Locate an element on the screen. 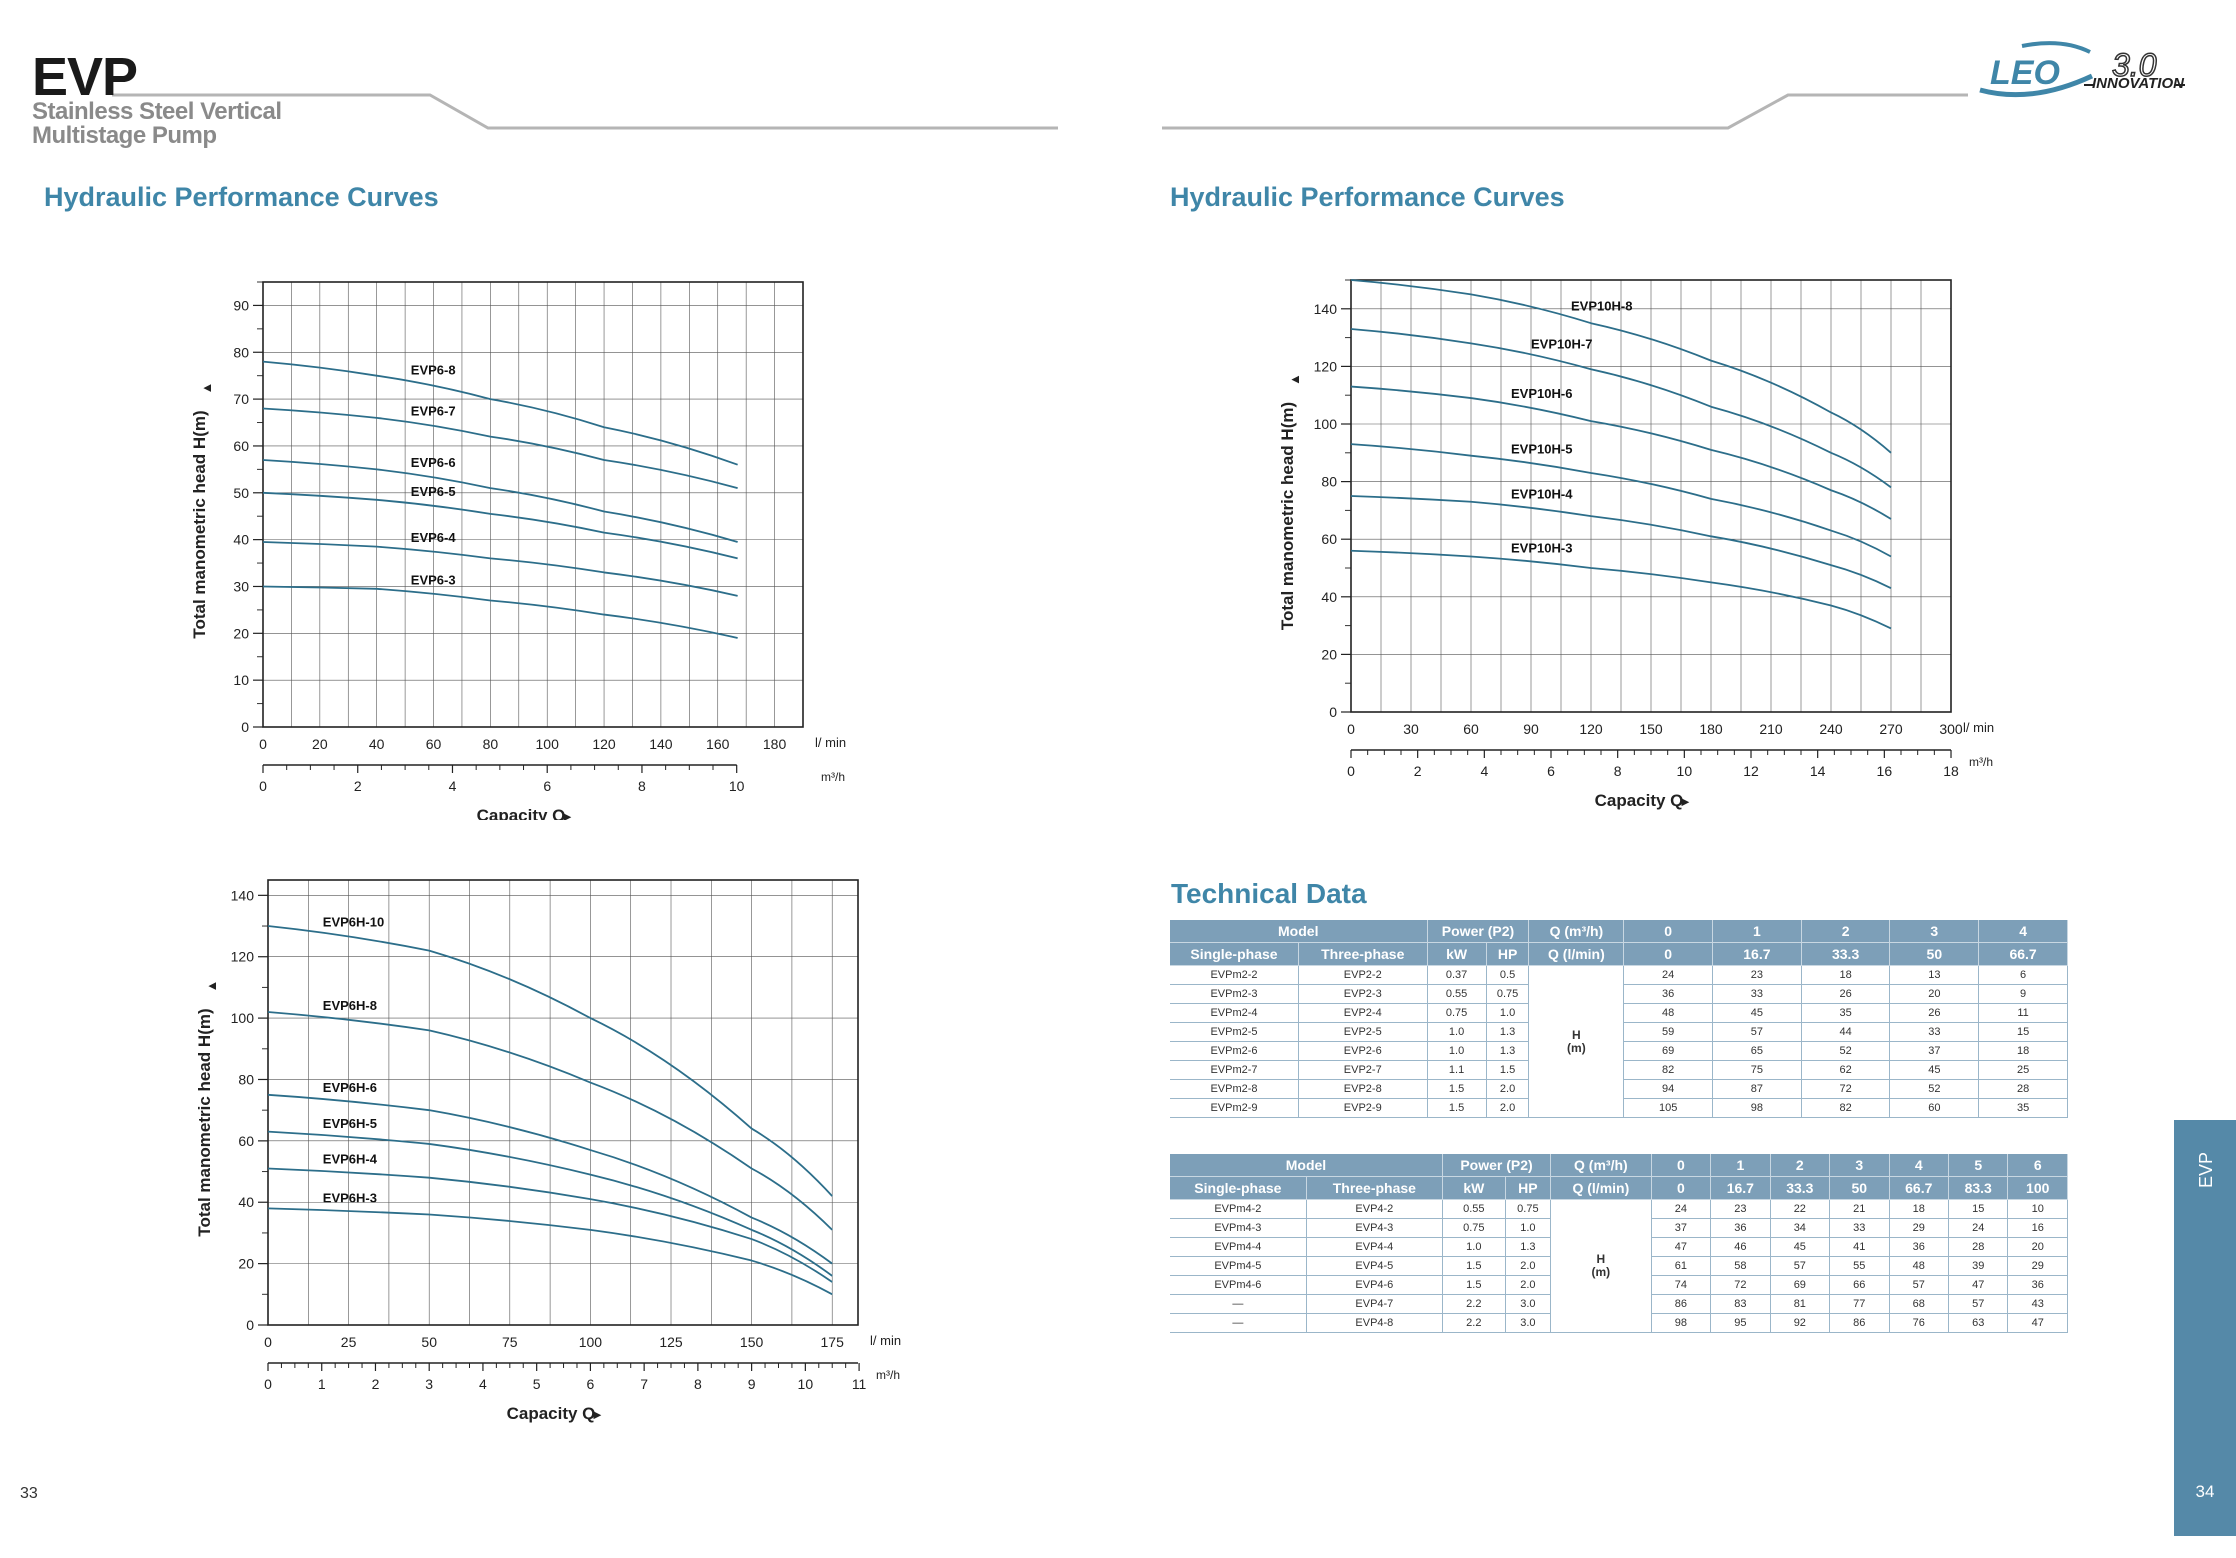 The image size is (2236, 1558). y-tick-label: 40 is located at coordinates (246, 1202).